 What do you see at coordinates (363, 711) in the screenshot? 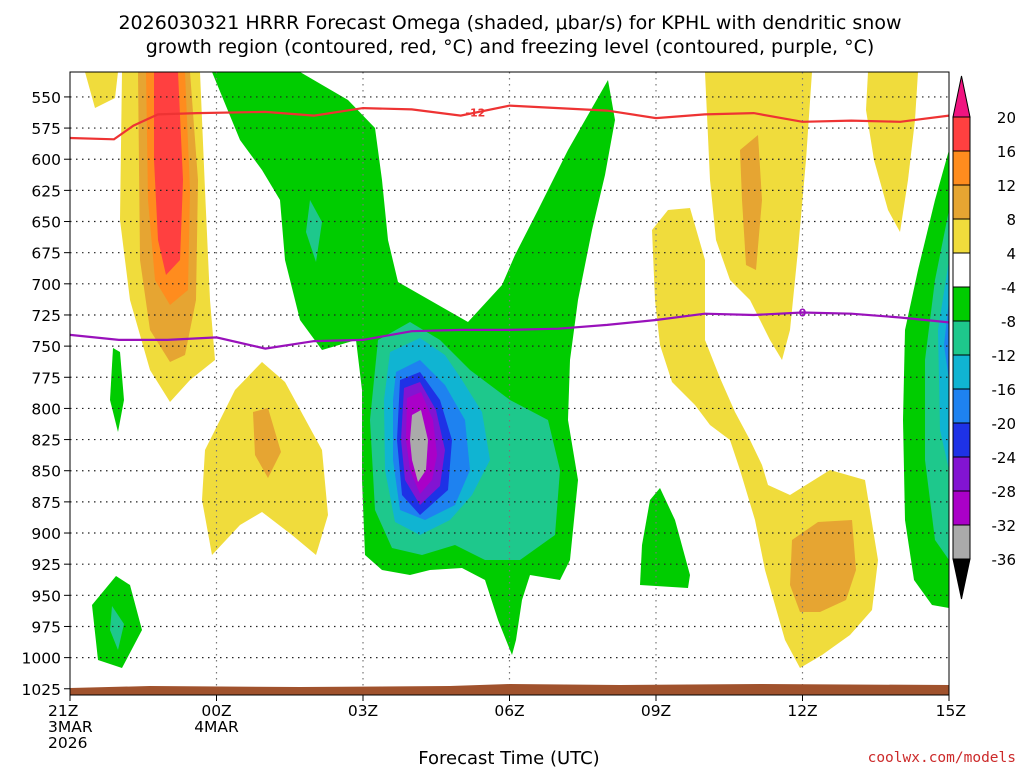
I see `x-tick-label: 03Z` at bounding box center [363, 711].